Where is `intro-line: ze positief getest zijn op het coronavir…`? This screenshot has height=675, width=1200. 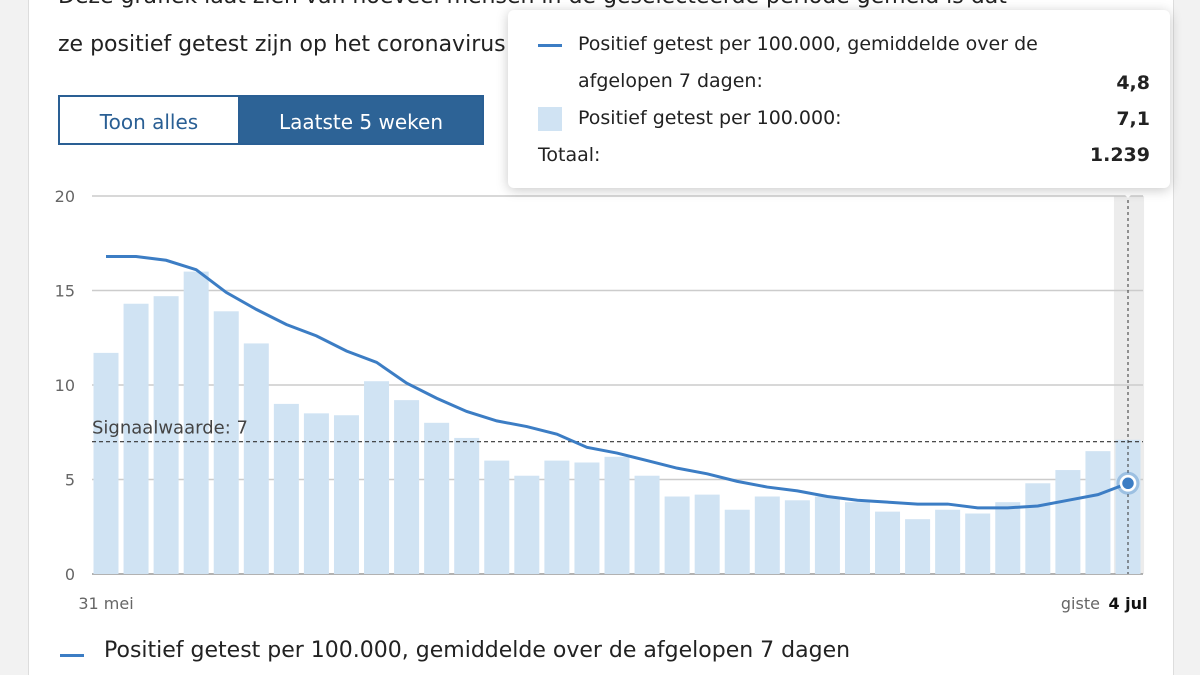
intro-line: ze positief getest zijn op het coronavir… is located at coordinates (282, 44).